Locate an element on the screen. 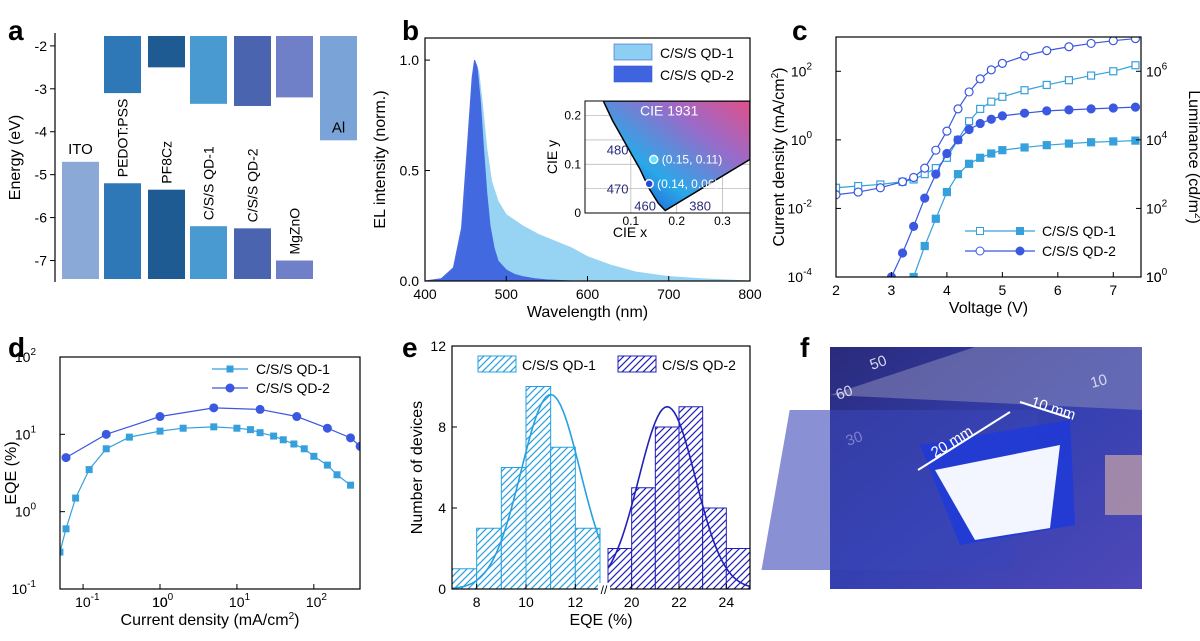  x-tick-label: 24 is located at coordinates (727, 602).